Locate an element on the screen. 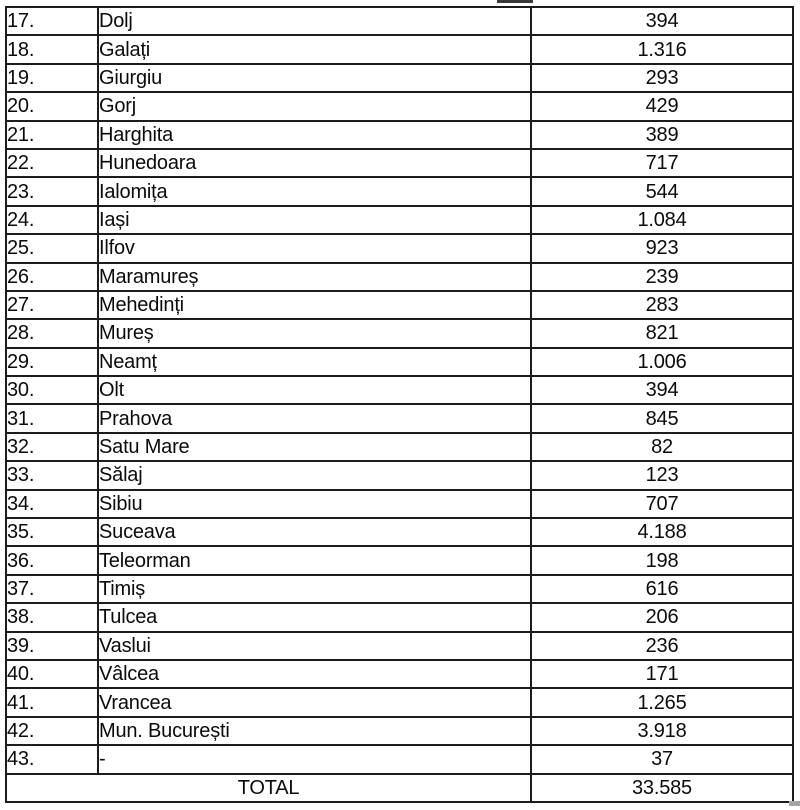 The width and height of the screenshot is (800, 810). count-value-cell: 3.918 is located at coordinates (662, 731).